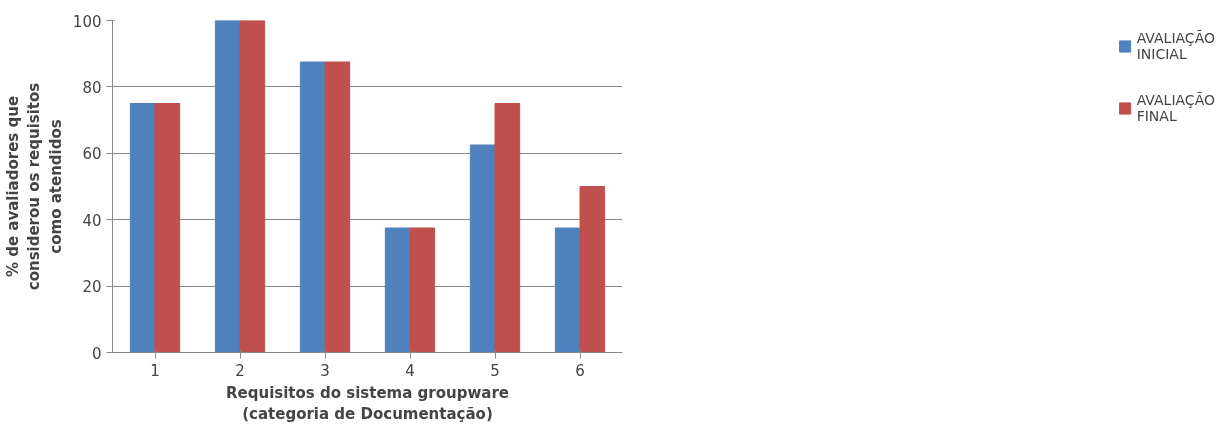 The width and height of the screenshot is (1229, 430). What do you see at coordinates (87, 21) in the screenshot?
I see `y-tick-label: 100` at bounding box center [87, 21].